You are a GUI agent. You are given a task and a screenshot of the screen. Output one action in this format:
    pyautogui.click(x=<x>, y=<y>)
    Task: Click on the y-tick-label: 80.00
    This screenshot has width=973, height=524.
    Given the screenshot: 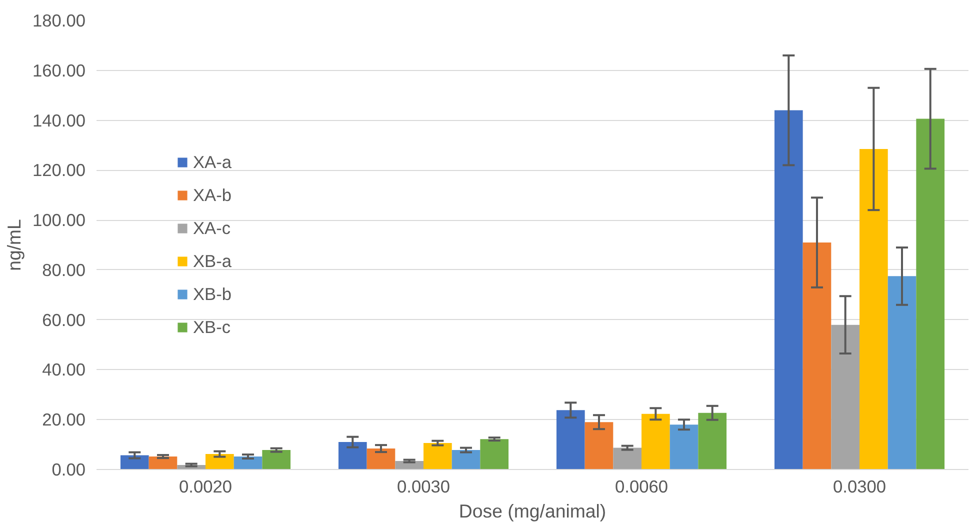 What is the action you would take?
    pyautogui.click(x=64, y=270)
    